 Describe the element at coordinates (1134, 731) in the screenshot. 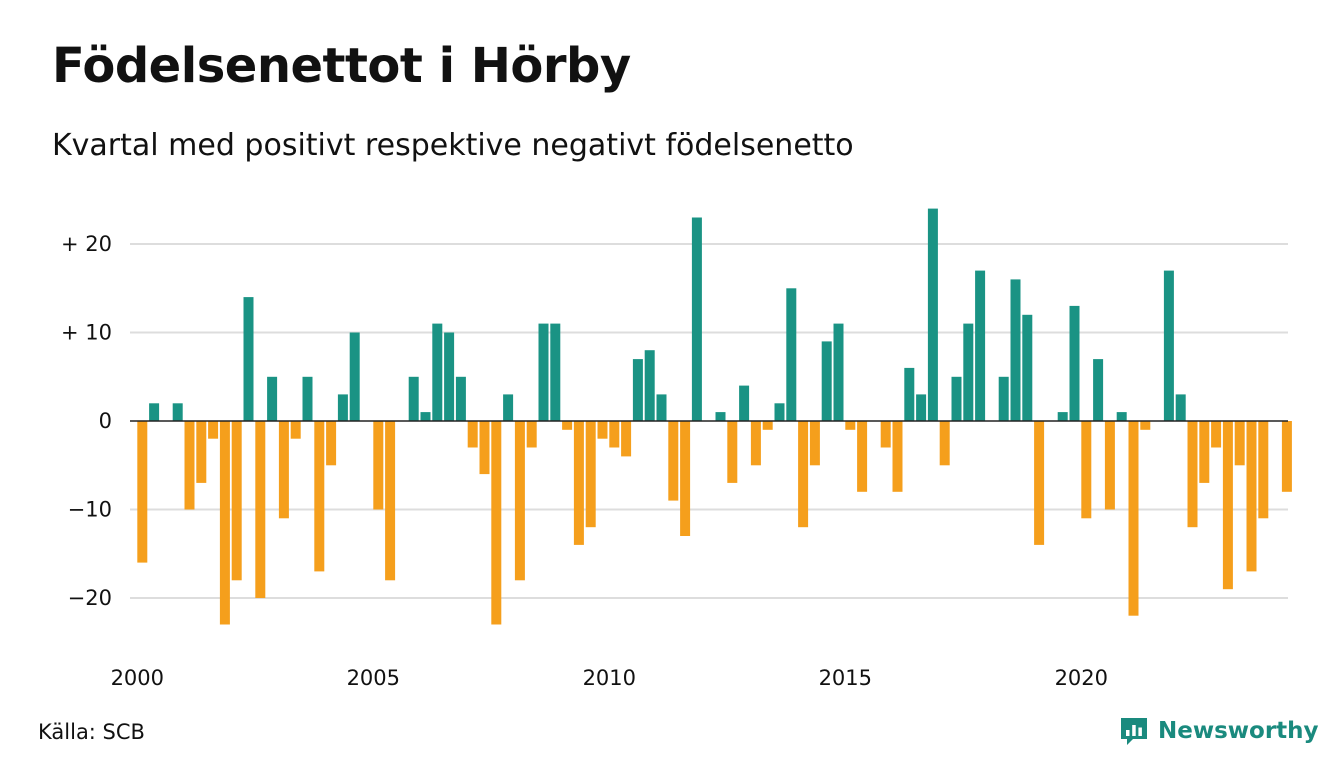

I see `newsworthy-logo-icon` at that location.